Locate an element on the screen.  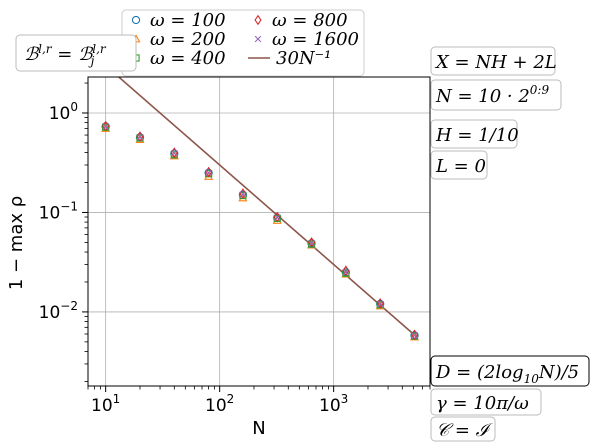
parameter-n-text: N = 10 · 20:9 is located at coordinates (492, 95).